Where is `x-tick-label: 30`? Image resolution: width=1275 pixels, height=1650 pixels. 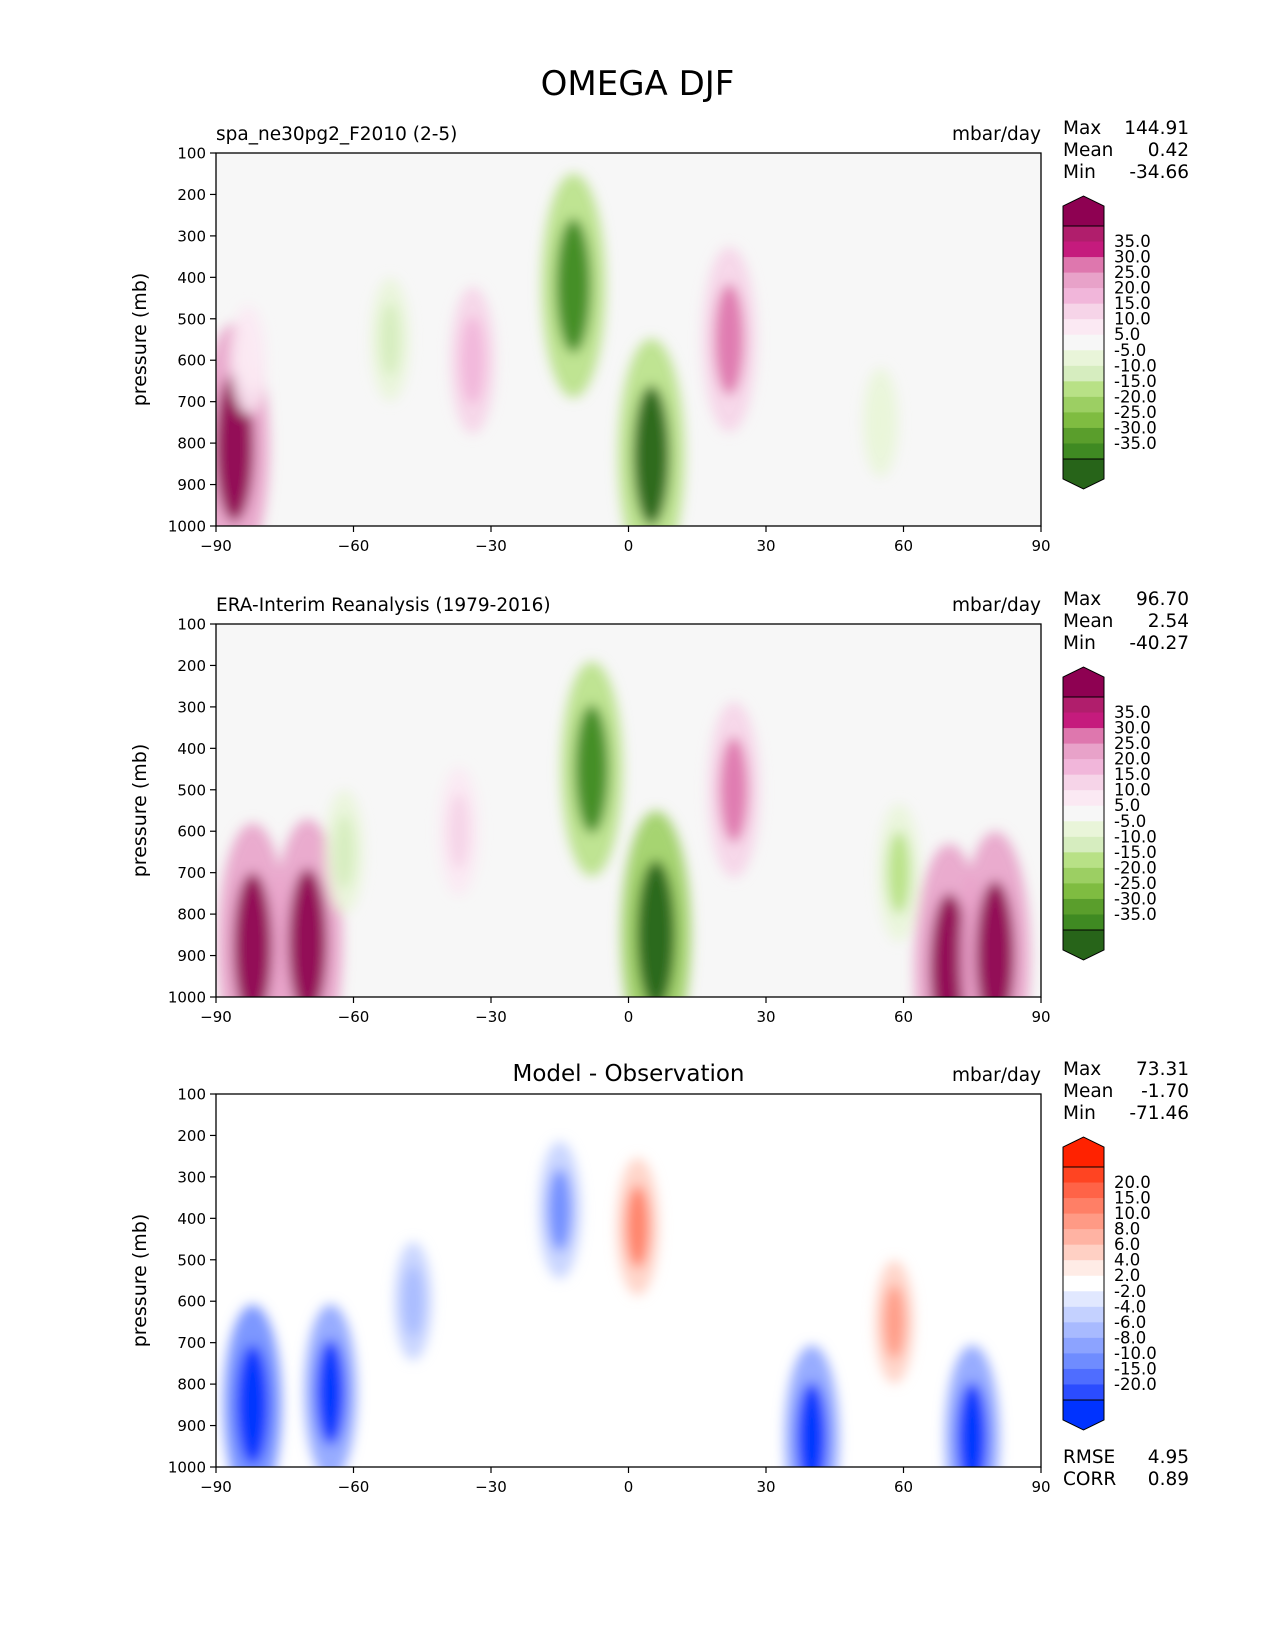
x-tick-label: 30 is located at coordinates (765, 1017).